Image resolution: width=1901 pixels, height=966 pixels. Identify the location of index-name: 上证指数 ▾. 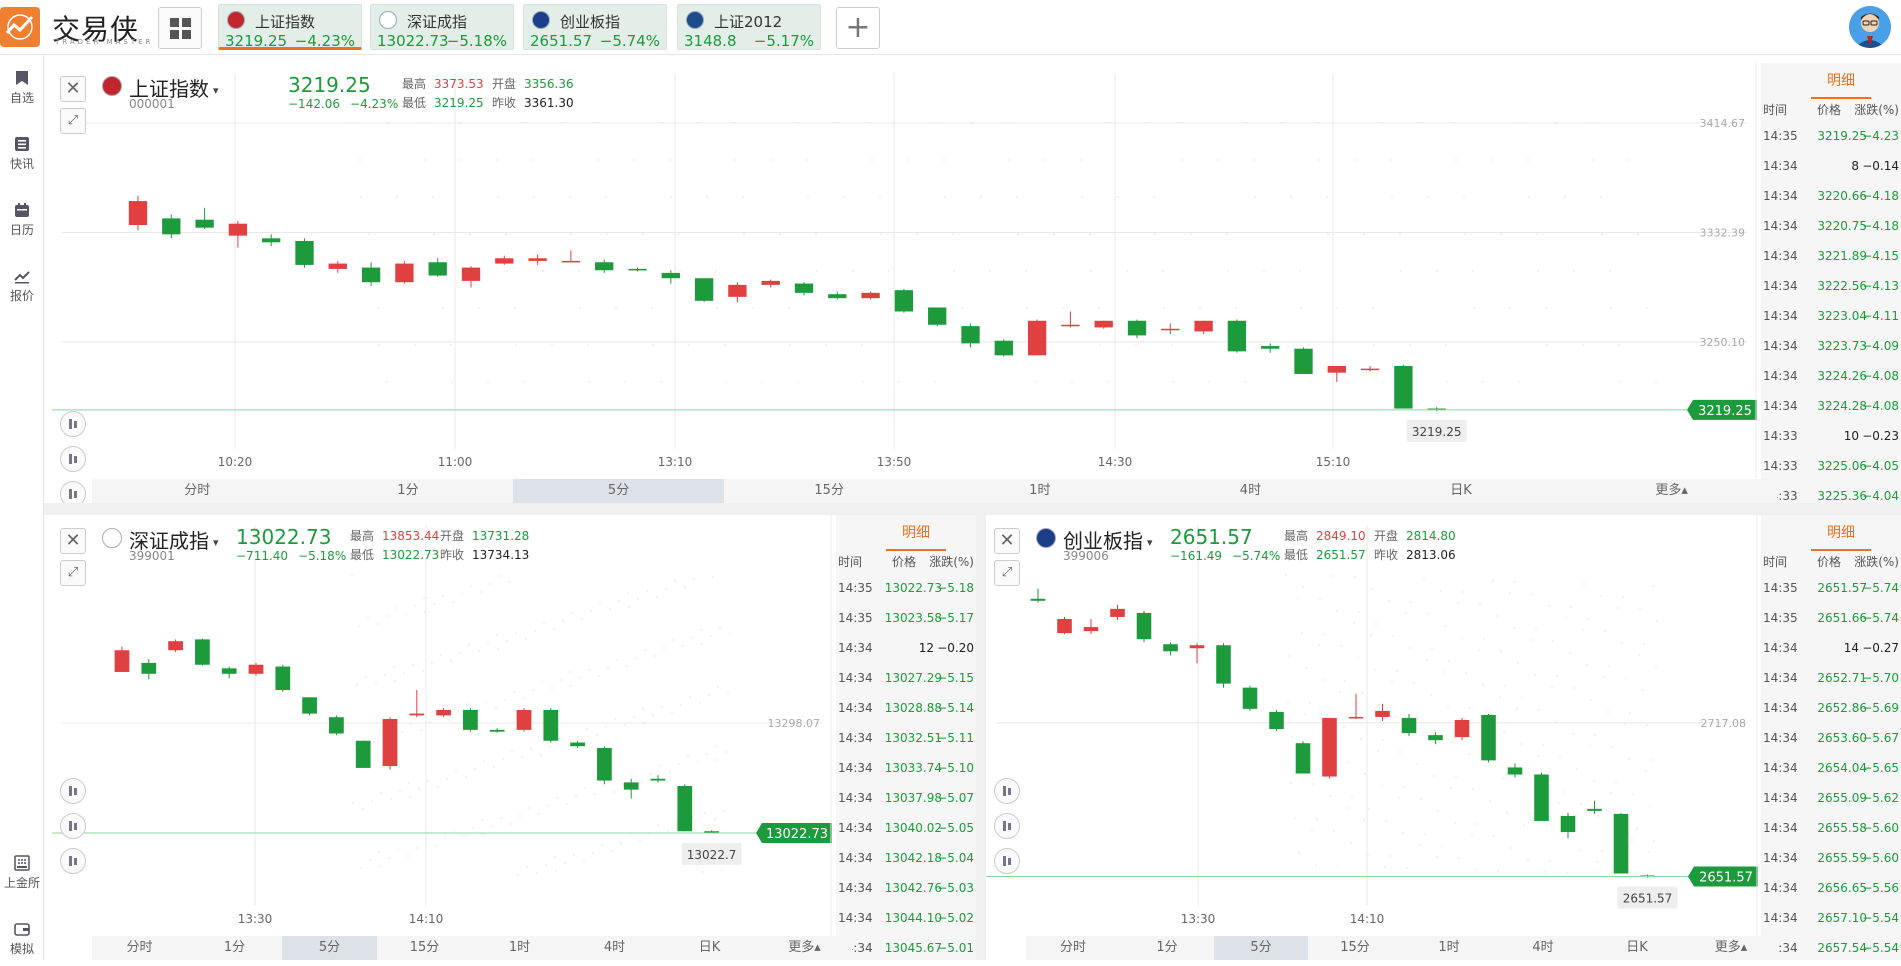
(174, 87).